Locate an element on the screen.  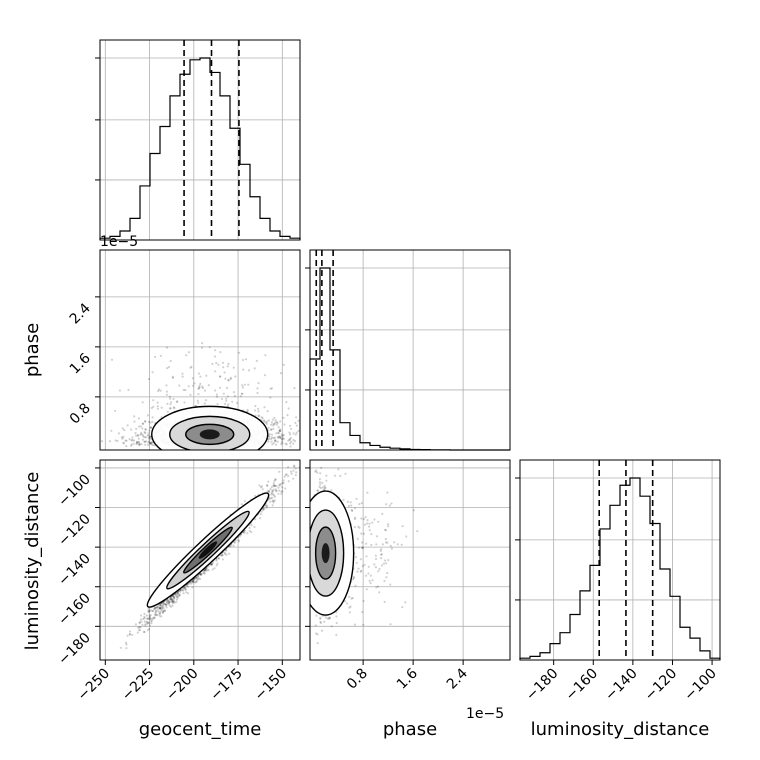
scatter-geocent-time-vs-luminosity-distance-point-1970 is located at coordinates (214, 568).